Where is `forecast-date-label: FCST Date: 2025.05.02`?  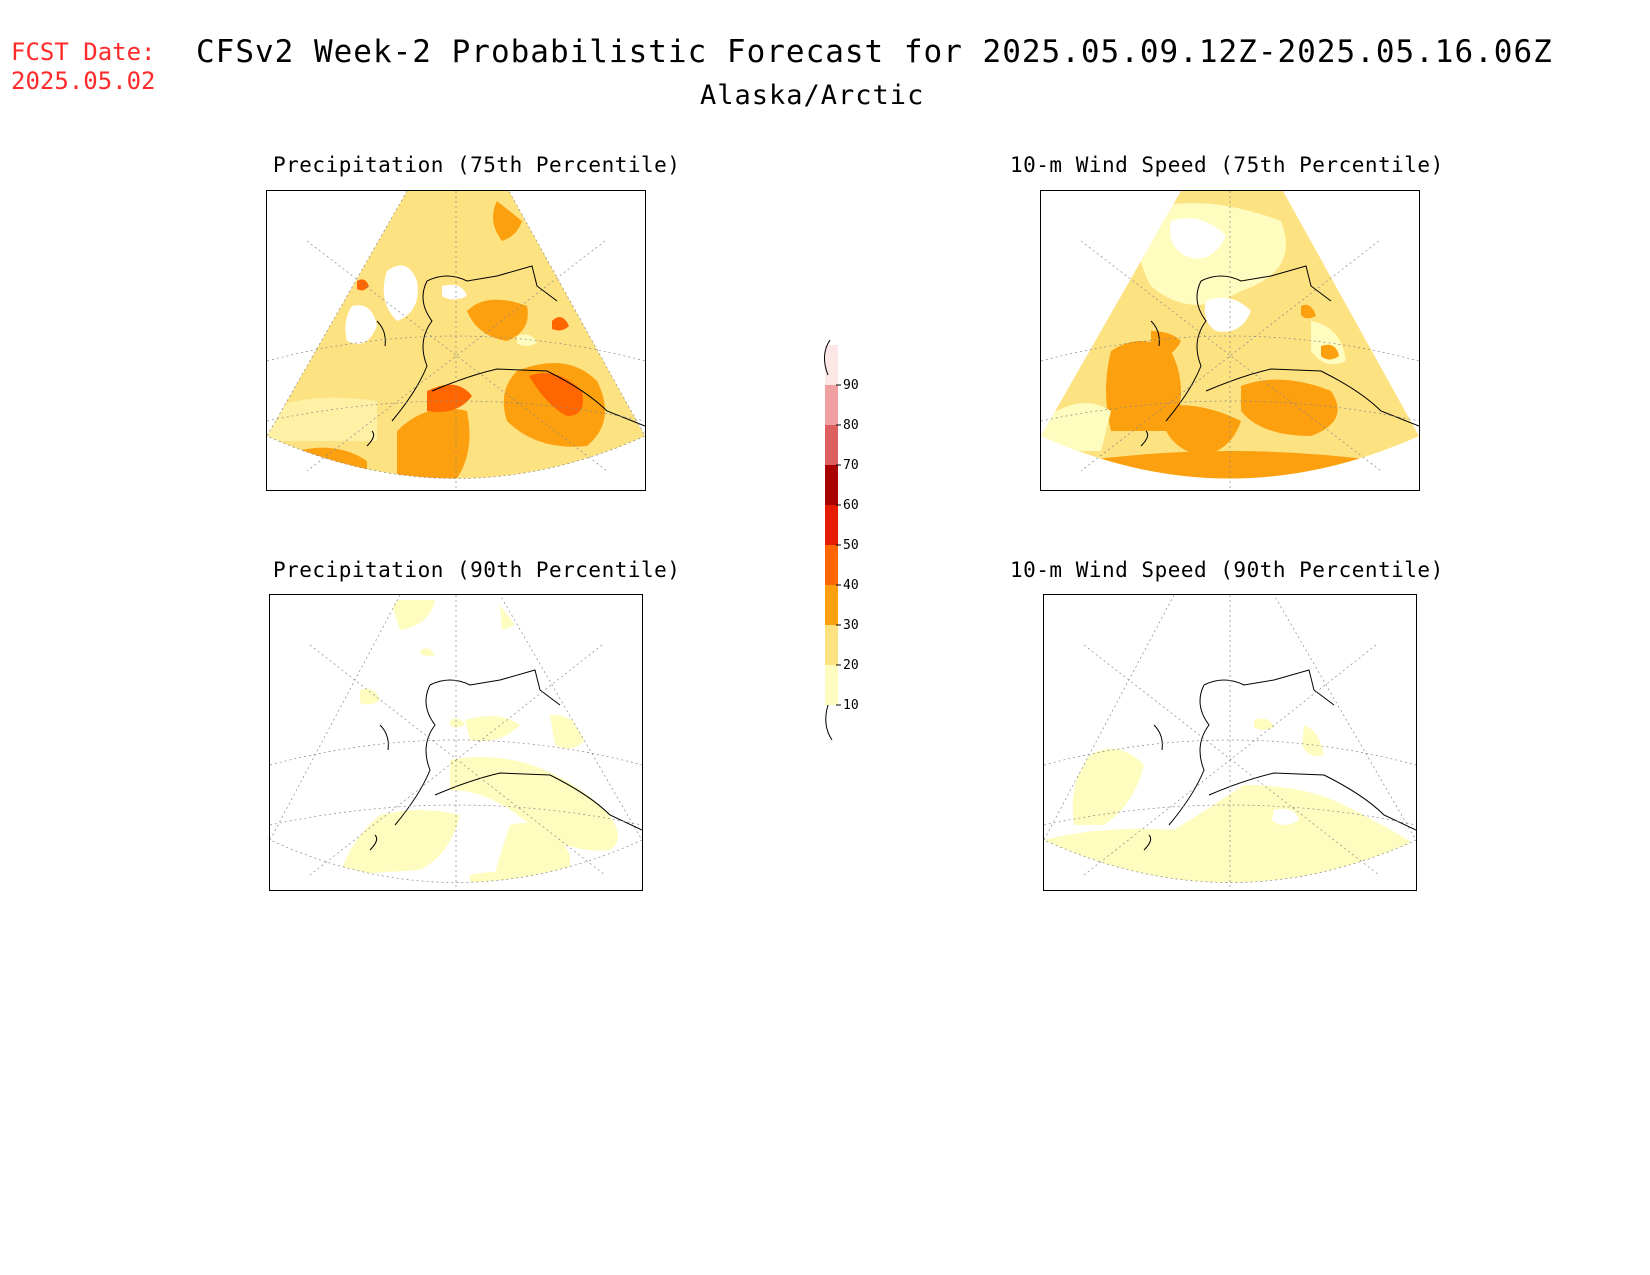
forecast-date-label: FCST Date: 2025.05.02 is located at coordinates (83, 67).